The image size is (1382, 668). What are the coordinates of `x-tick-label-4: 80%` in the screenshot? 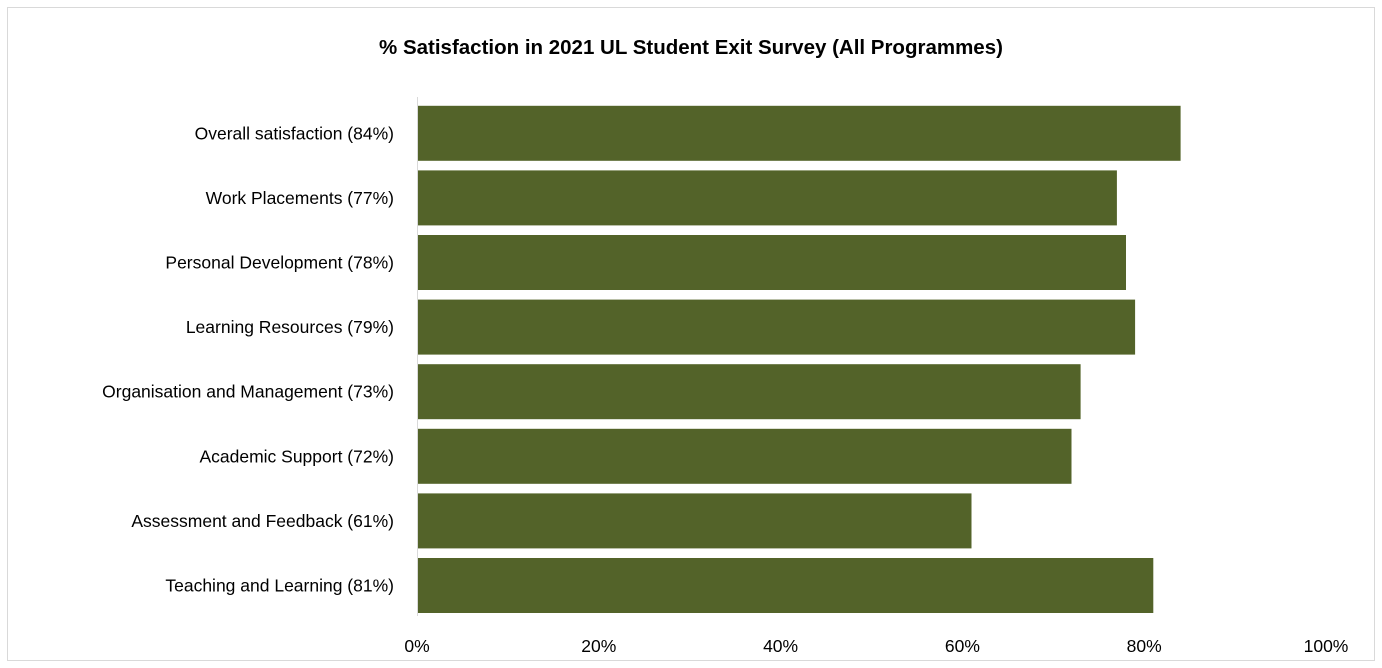 It's located at (1144, 646).